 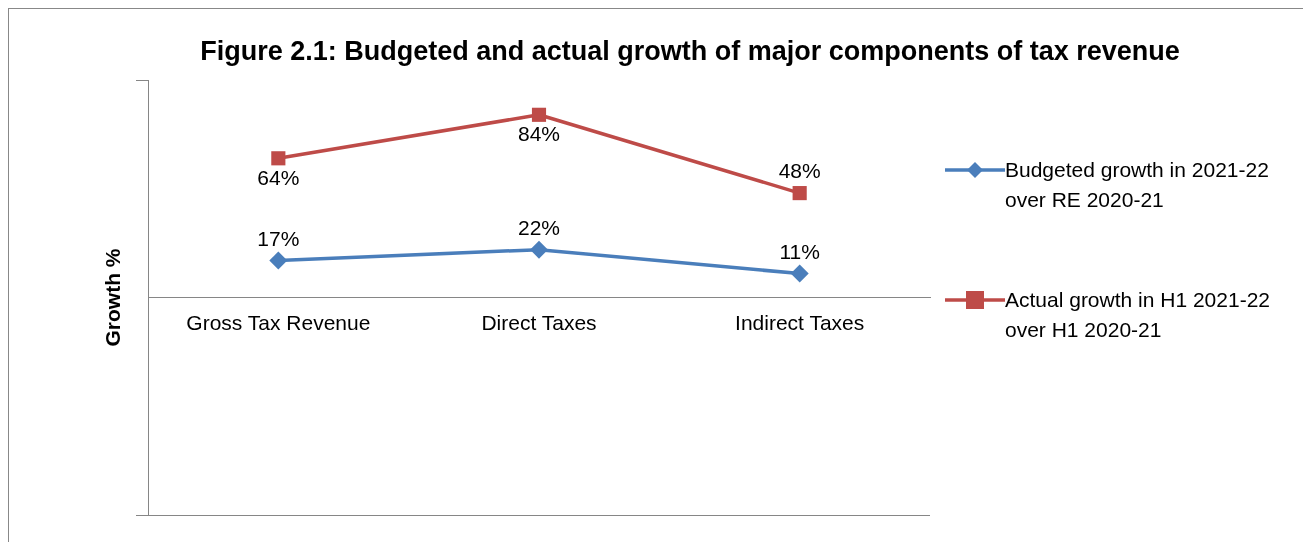 What do you see at coordinates (799, 251) in the screenshot?
I see `data-label: 11%` at bounding box center [799, 251].